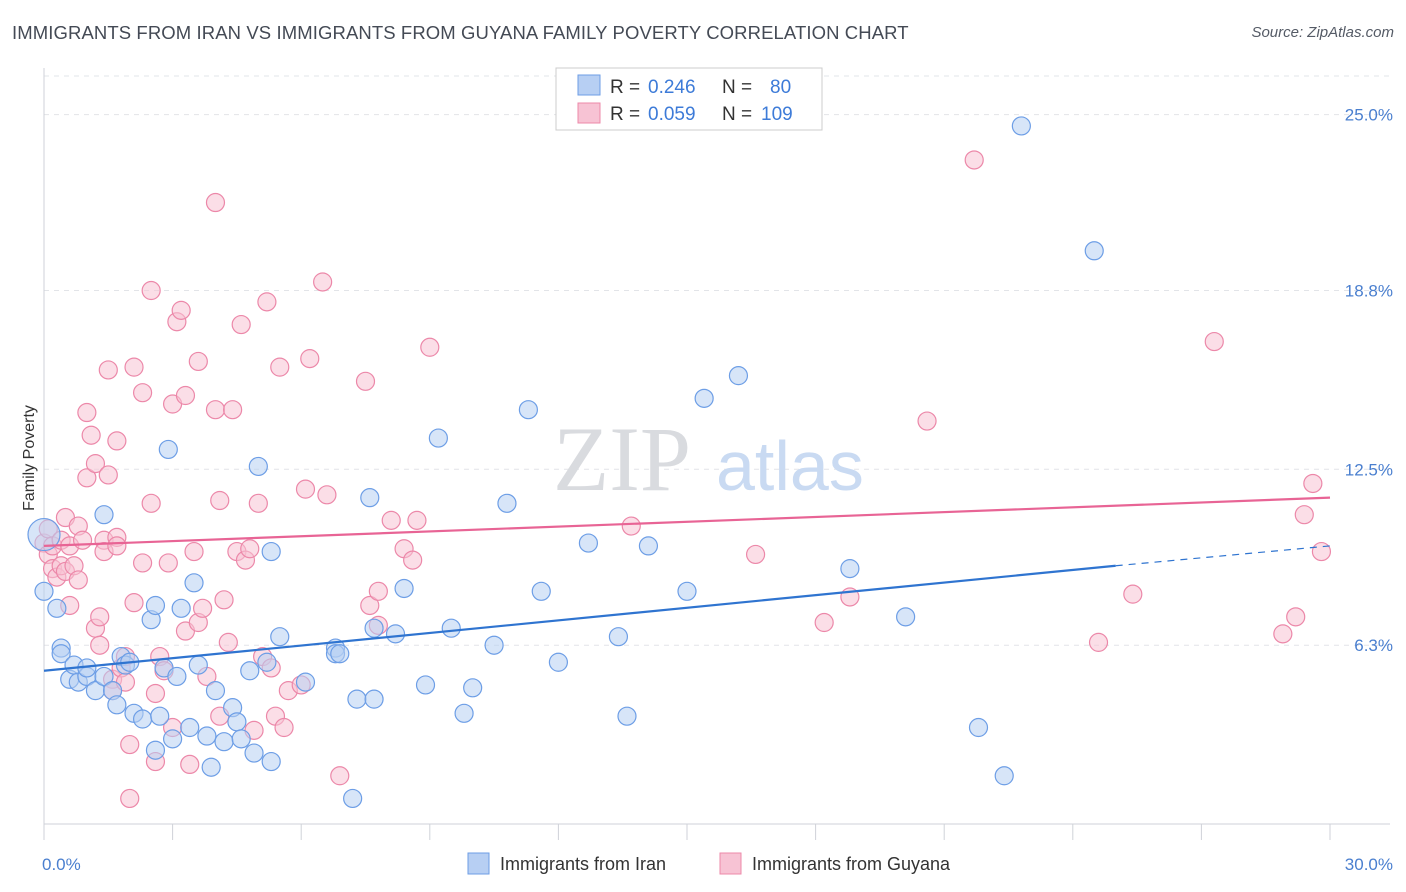  What do you see at coordinates (708, 459) in the screenshot?
I see `watermark: ZIP atlas` at bounding box center [708, 459].